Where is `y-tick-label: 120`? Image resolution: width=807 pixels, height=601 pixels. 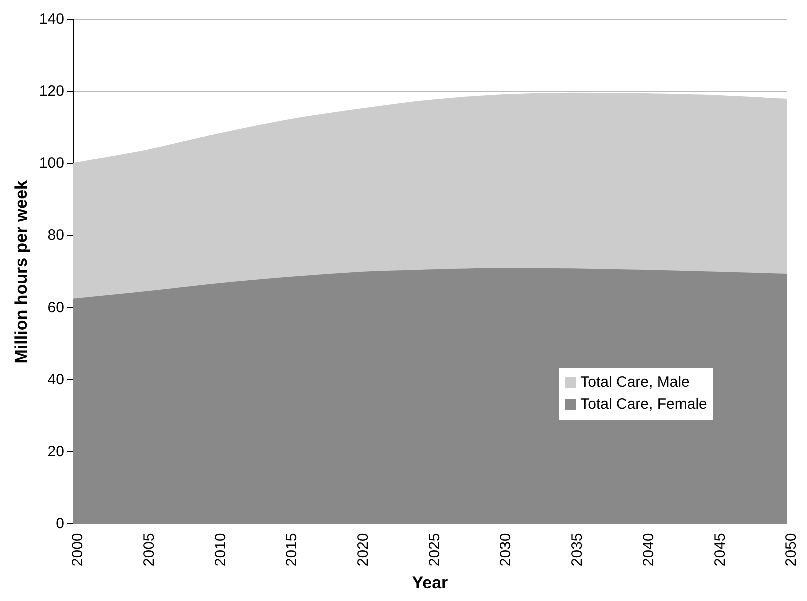
y-tick-label: 120 is located at coordinates (51, 91).